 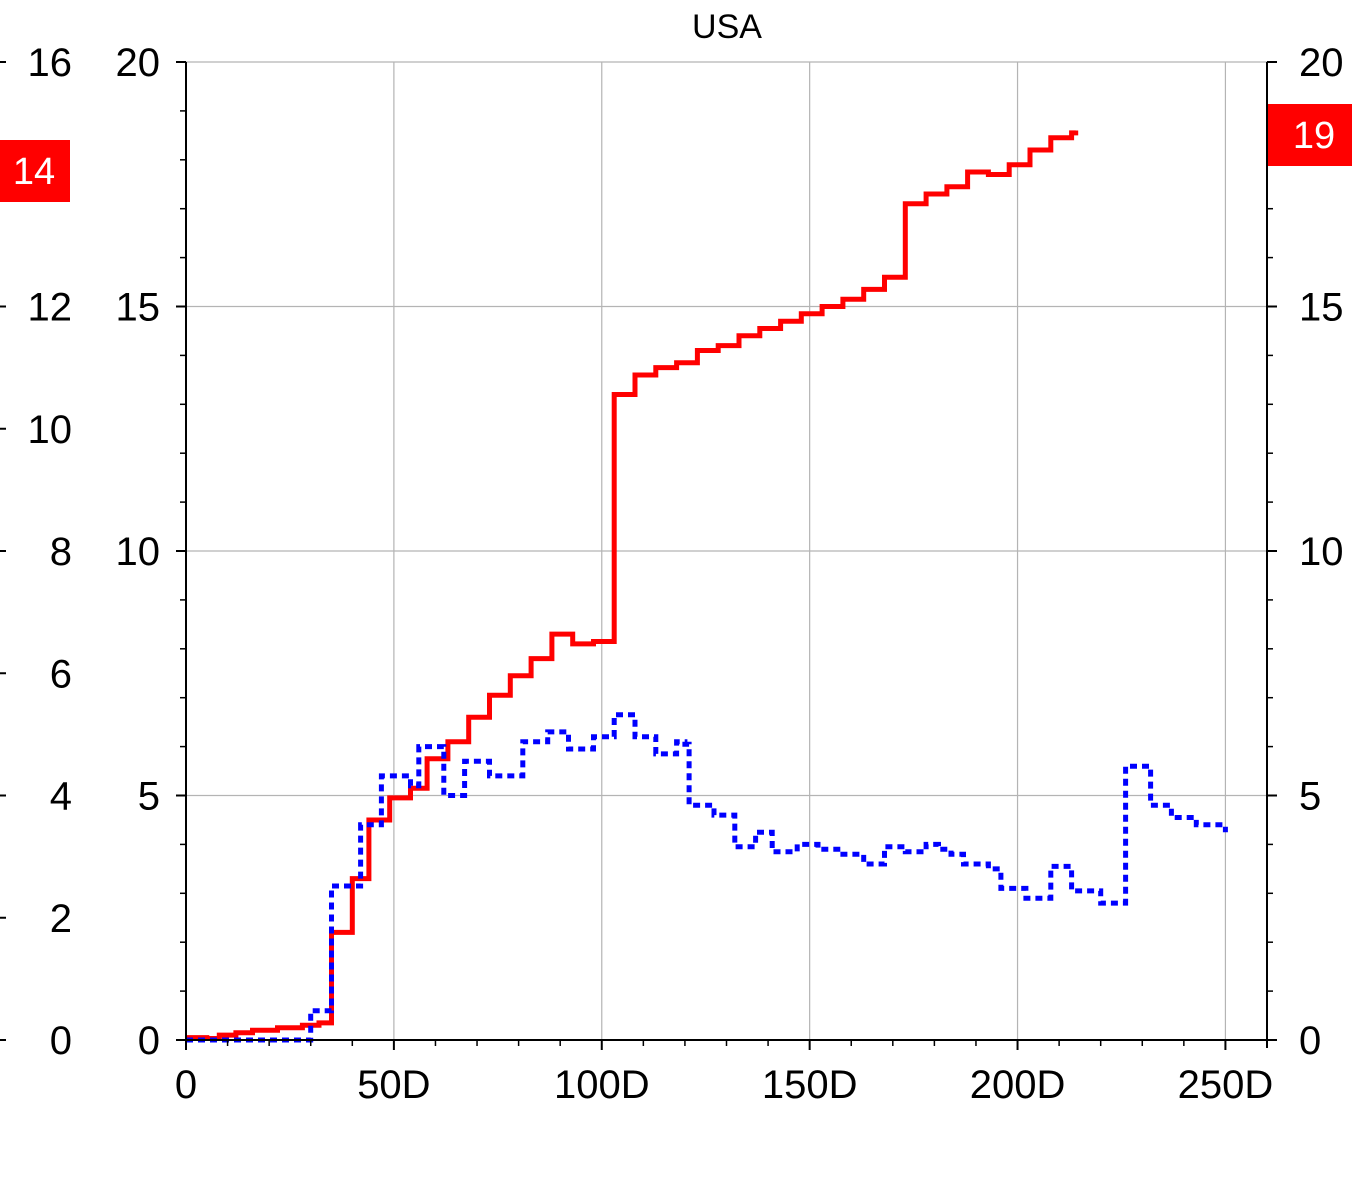 What do you see at coordinates (149, 1041) in the screenshot?
I see `y-left-tick-label: 0` at bounding box center [149, 1041].